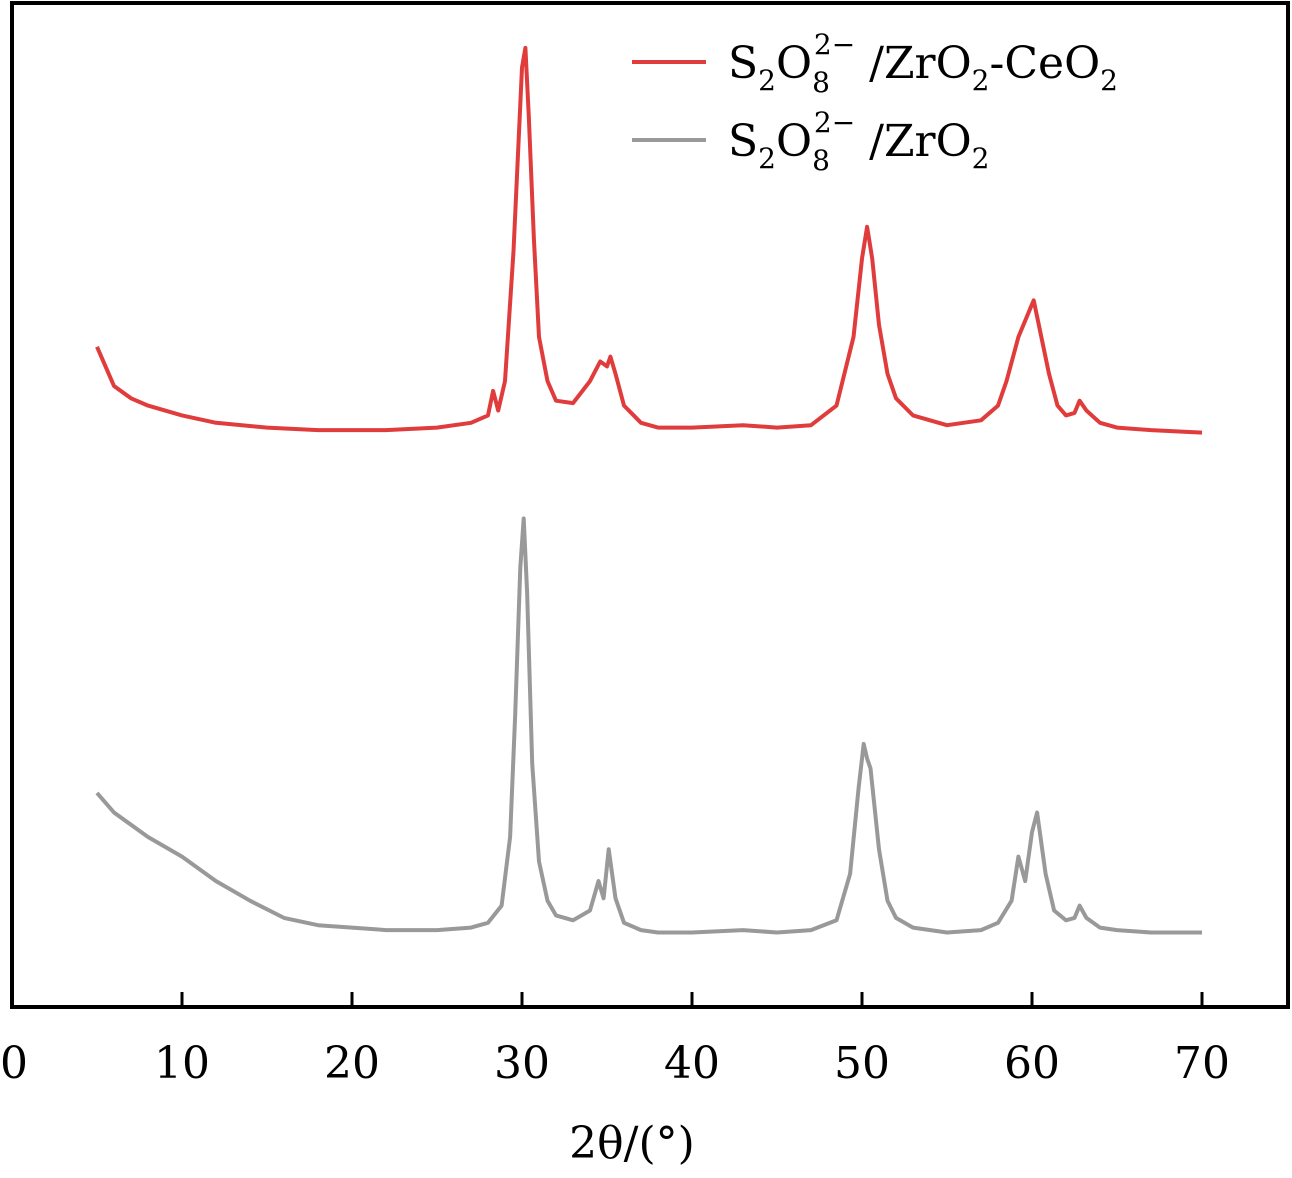 This screenshot has height=1178, width=1292. Describe the element at coordinates (862, 1063) in the screenshot. I see `x-tick-label-50: 50` at that location.